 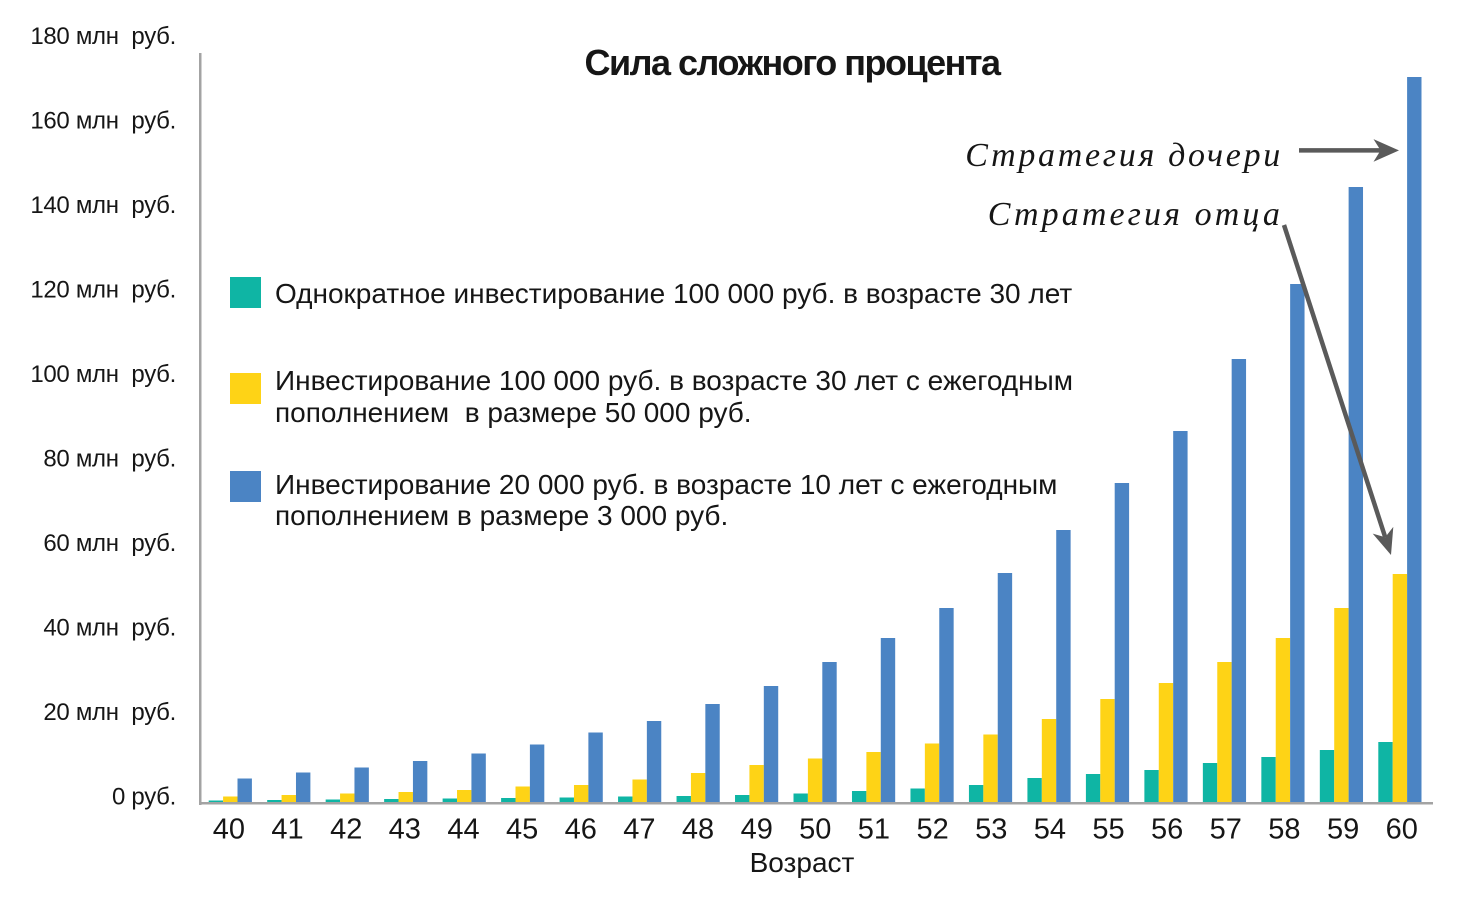 I want to click on svg-text: 54, so click(x=1050, y=830).